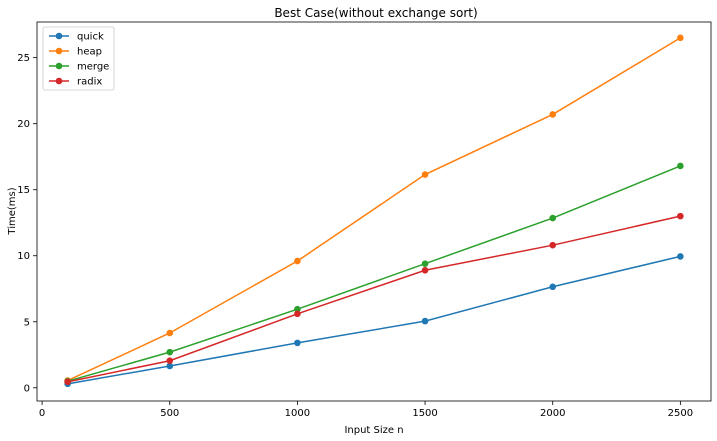 The image size is (717, 441). I want to click on y-tick-label: 15, so click(23, 190).